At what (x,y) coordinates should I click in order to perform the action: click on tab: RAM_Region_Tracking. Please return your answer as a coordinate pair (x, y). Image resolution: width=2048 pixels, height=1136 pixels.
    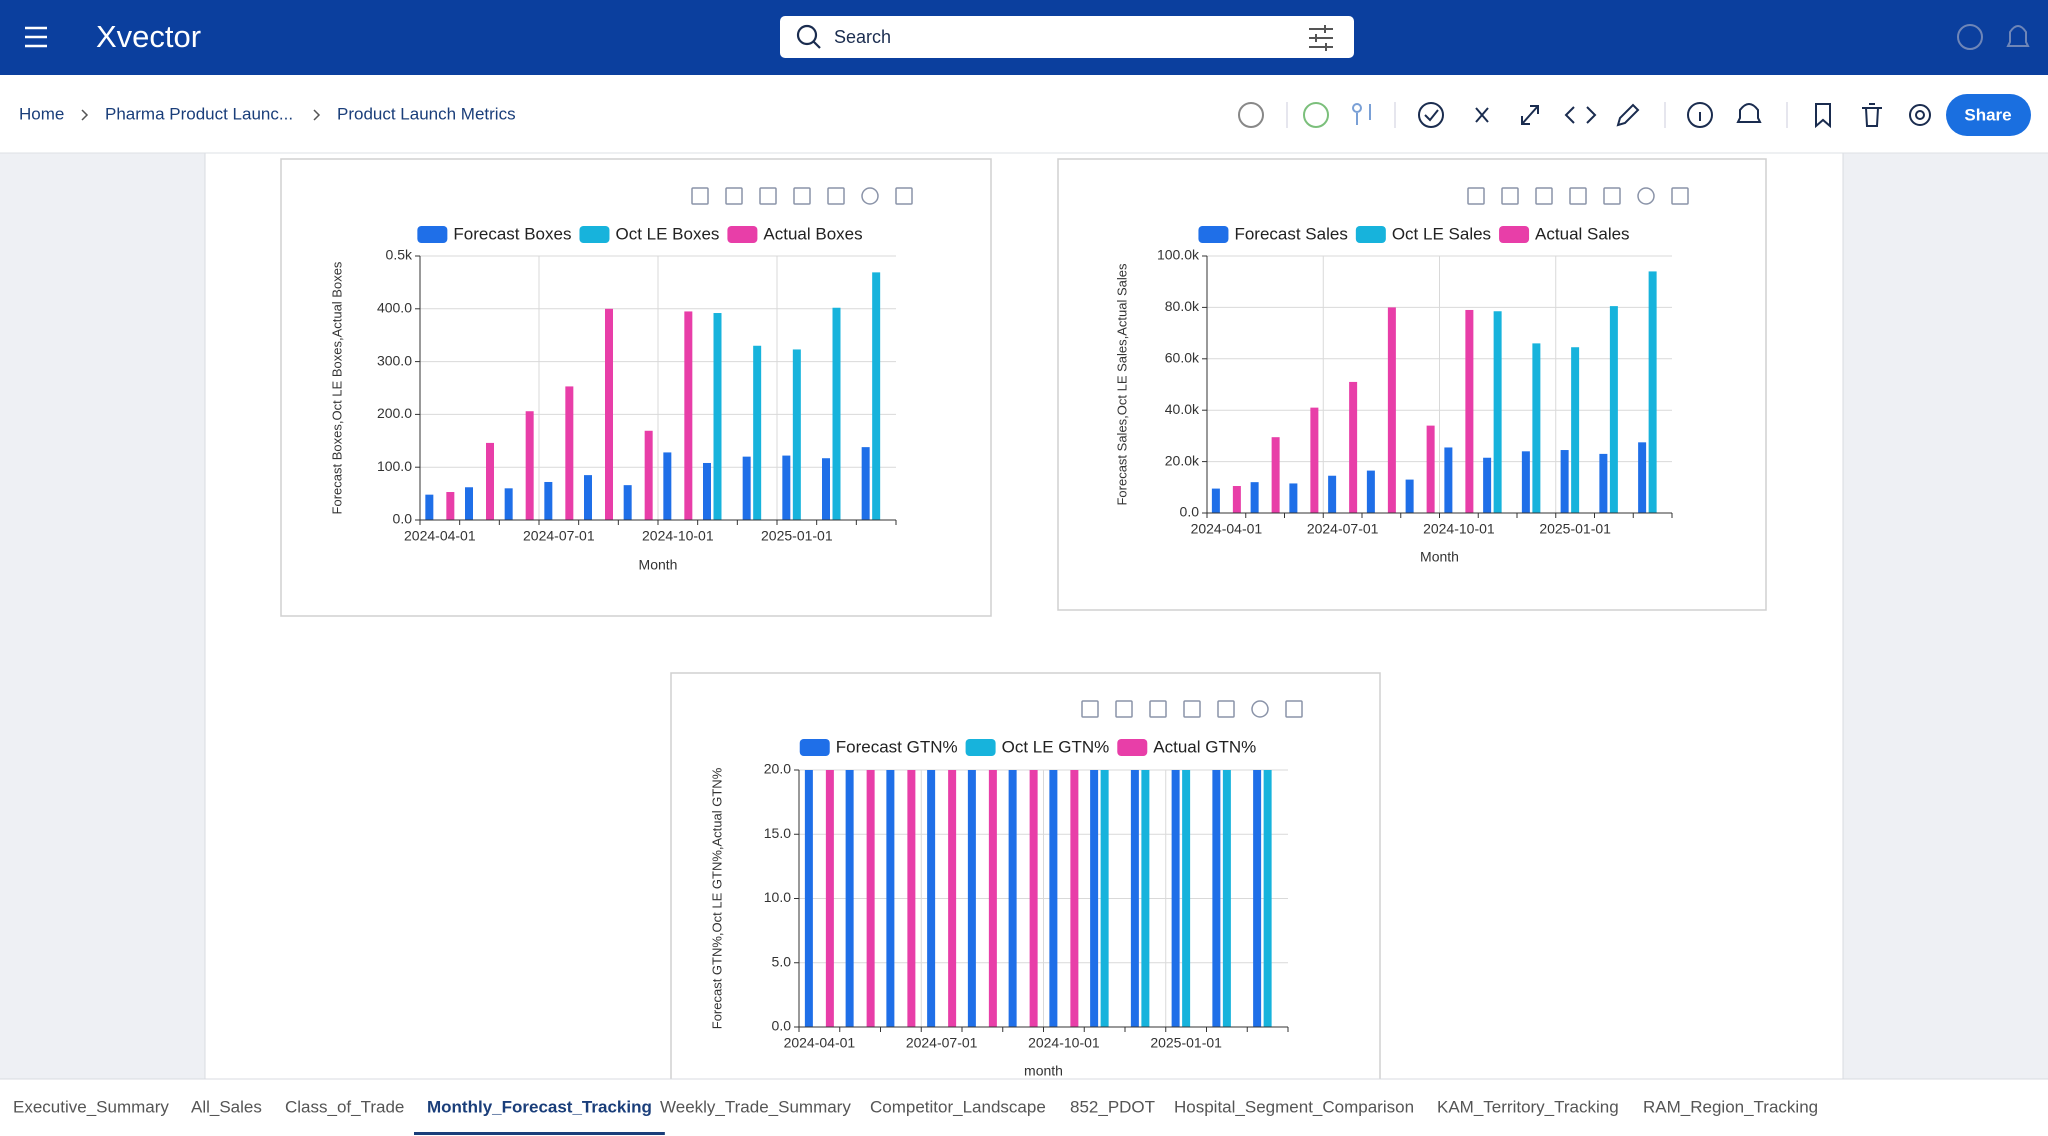
    Looking at the image, I should click on (1730, 1106).